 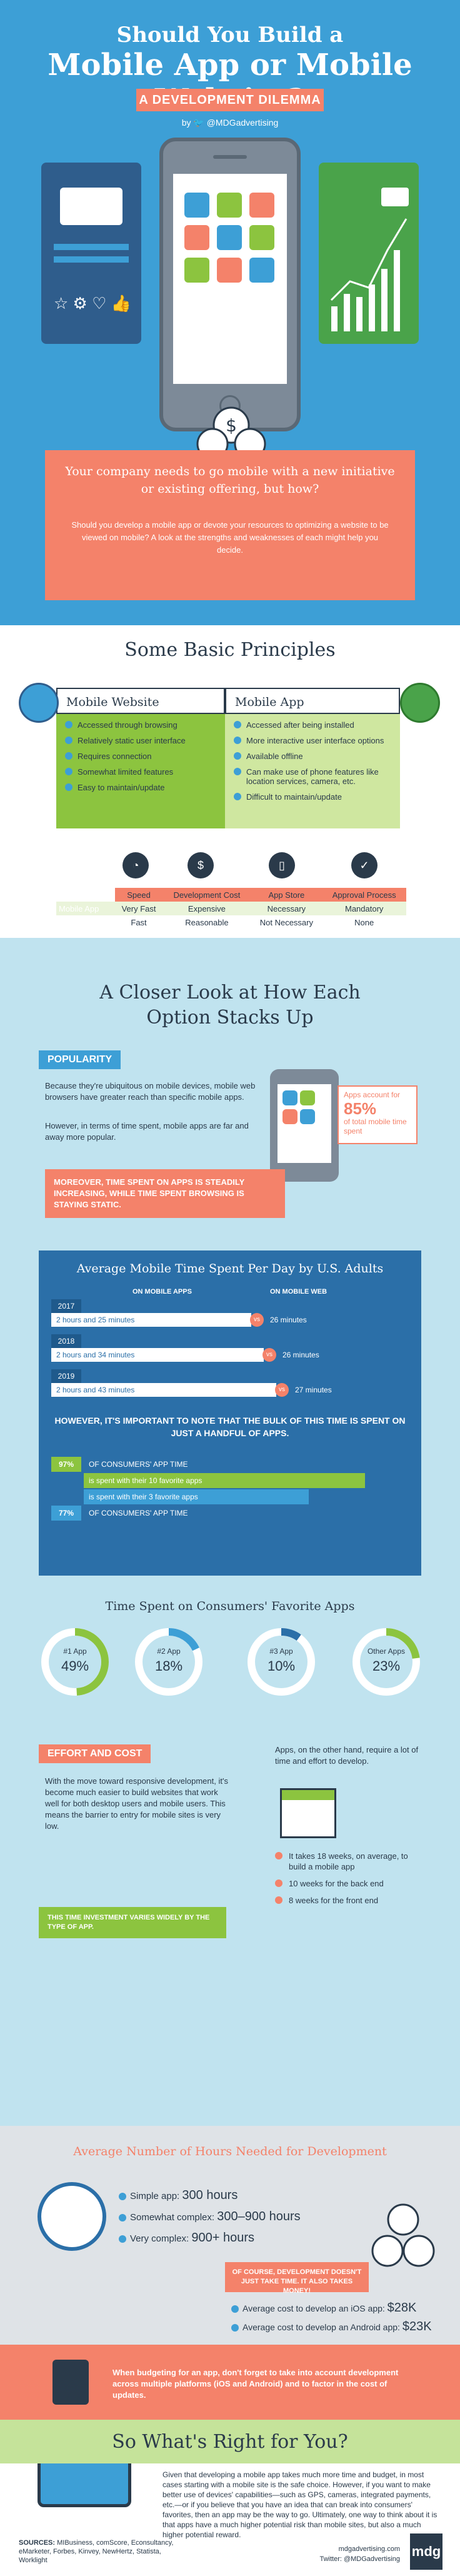 I want to click on speaker-icon, so click(x=230, y=157).